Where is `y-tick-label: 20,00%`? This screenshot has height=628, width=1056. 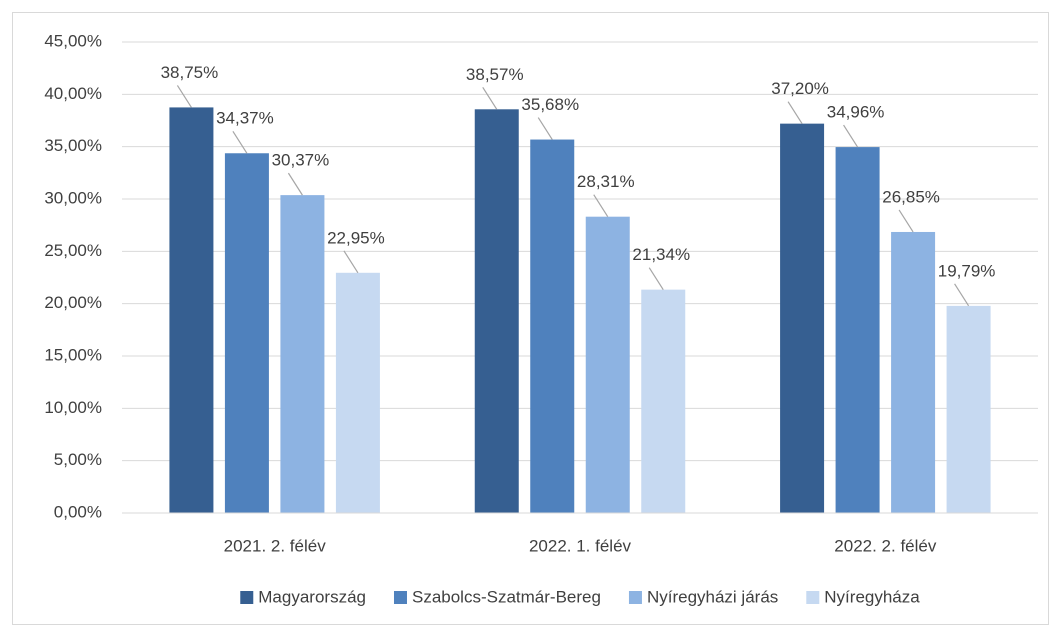
y-tick-label: 20,00% is located at coordinates (73, 302).